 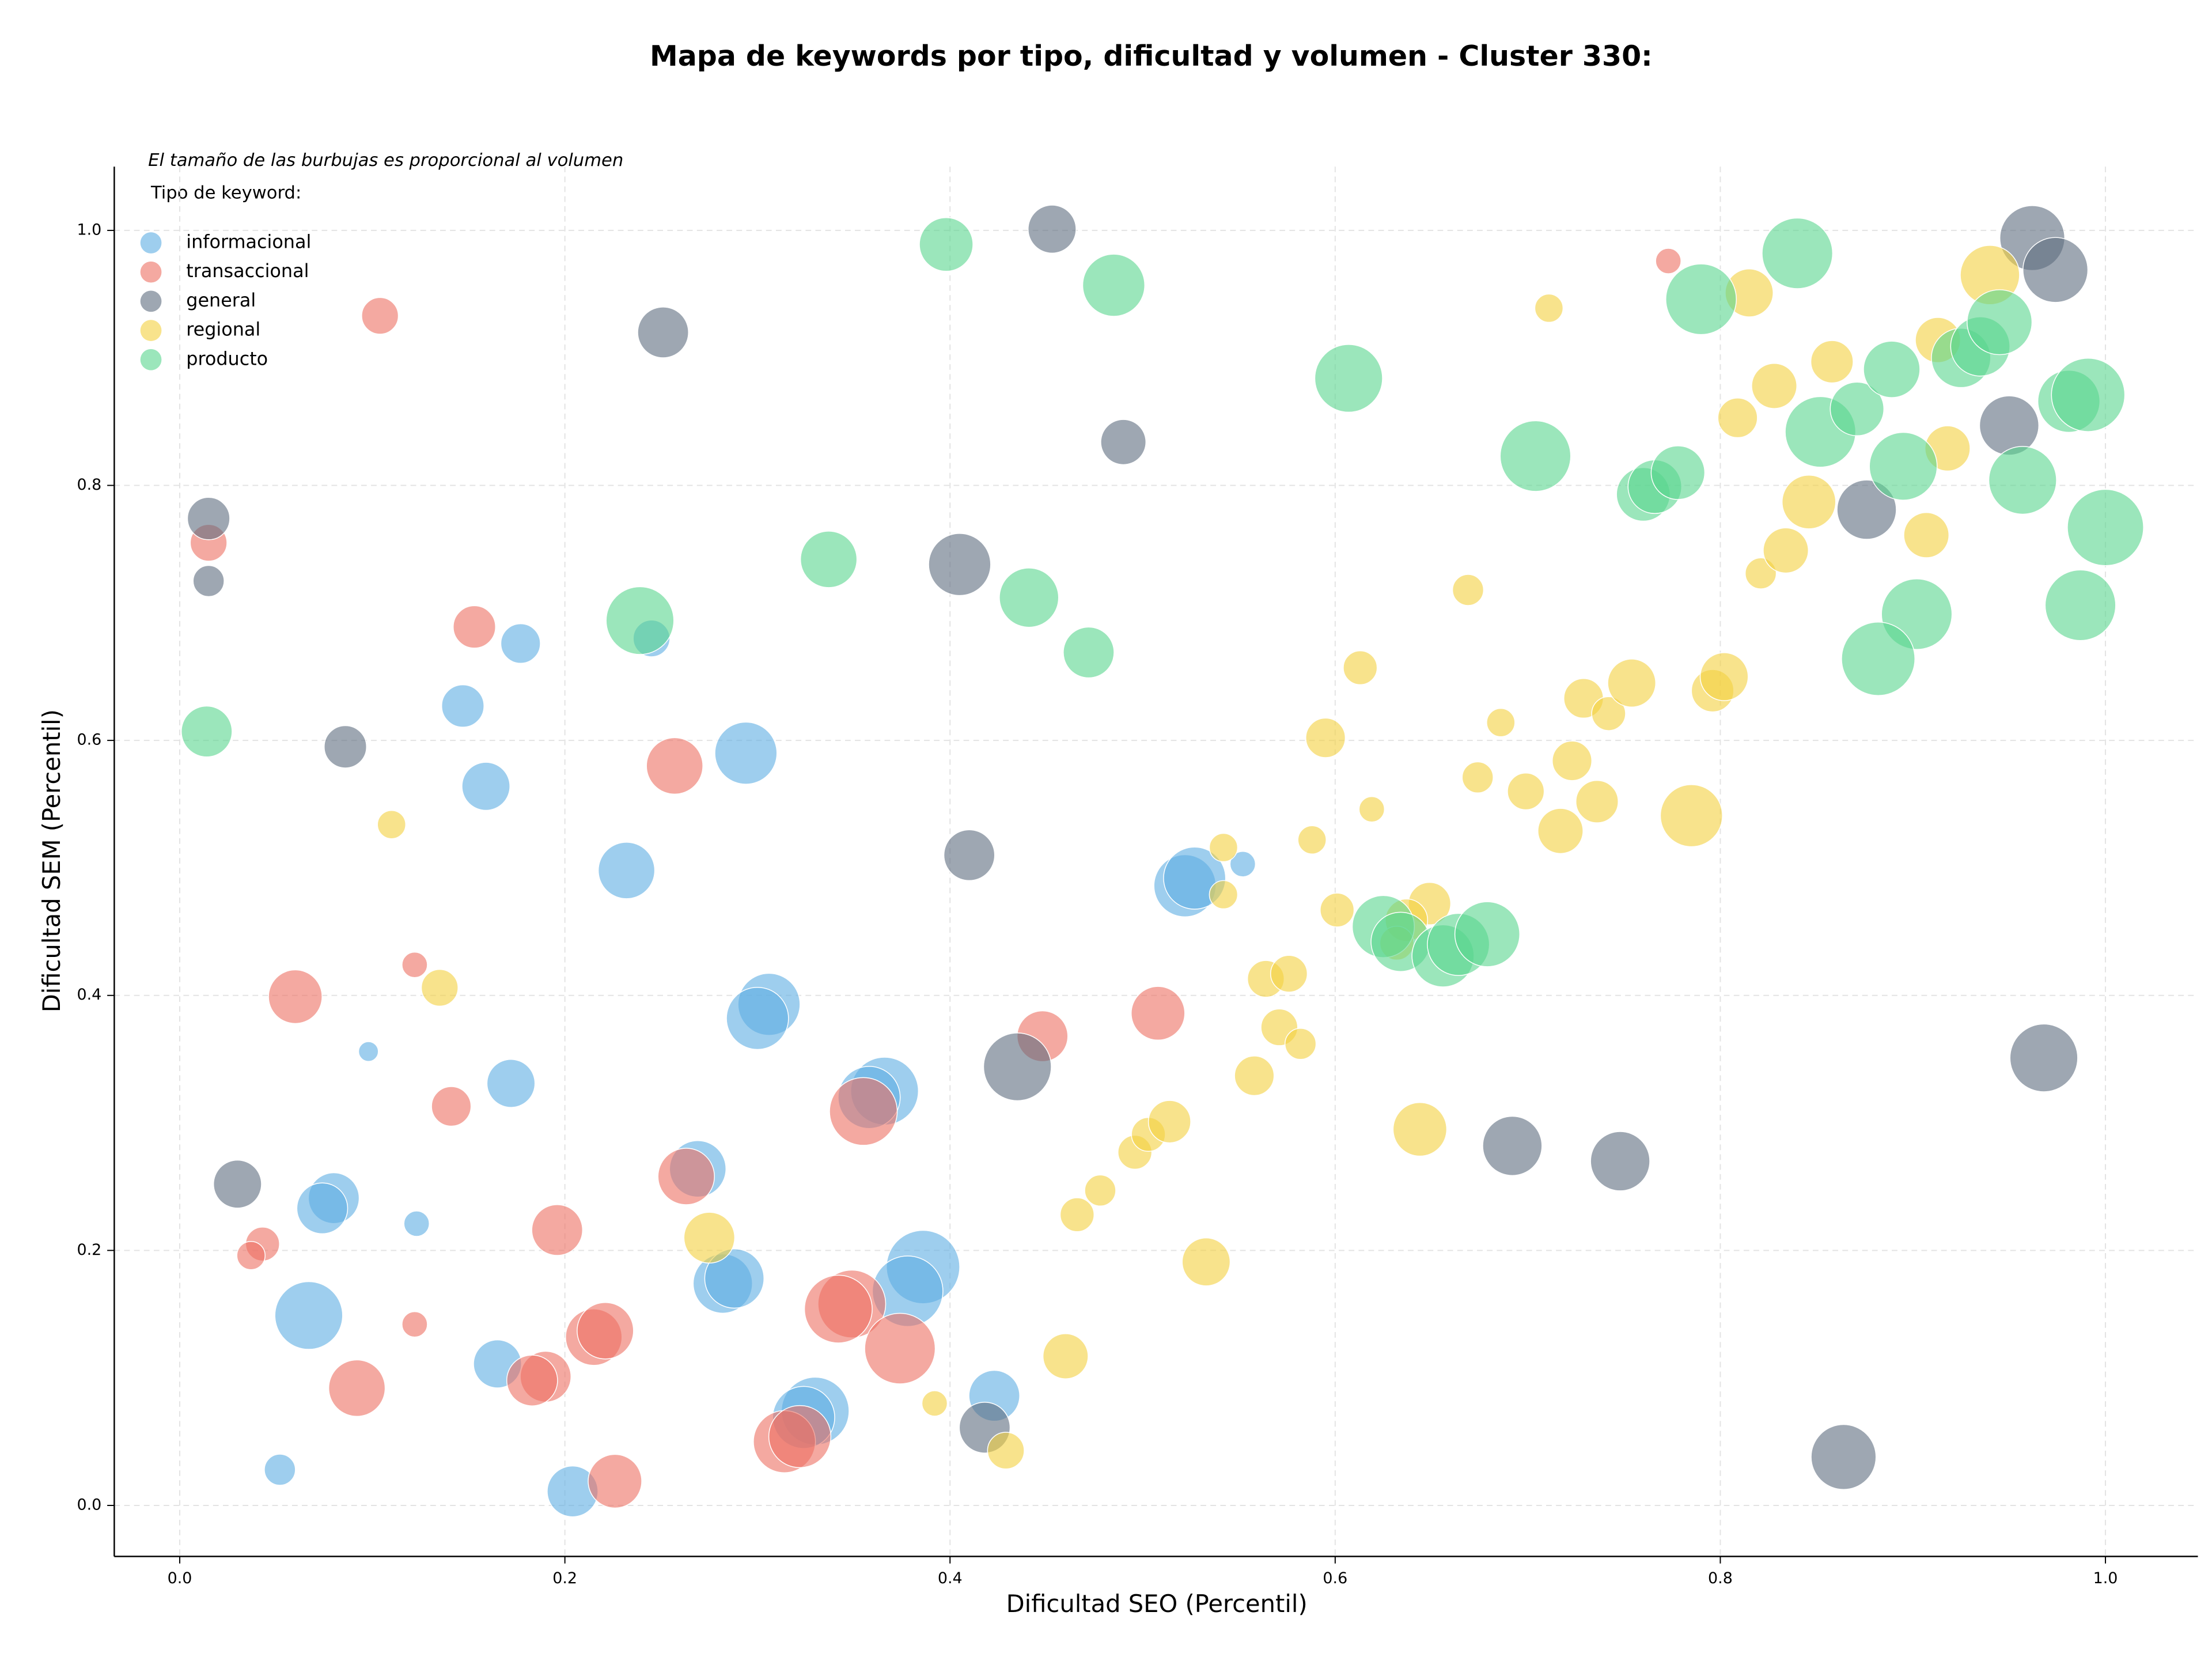 What do you see at coordinates (89, 485) in the screenshot?
I see `y-tick-label: 0.8` at bounding box center [89, 485].